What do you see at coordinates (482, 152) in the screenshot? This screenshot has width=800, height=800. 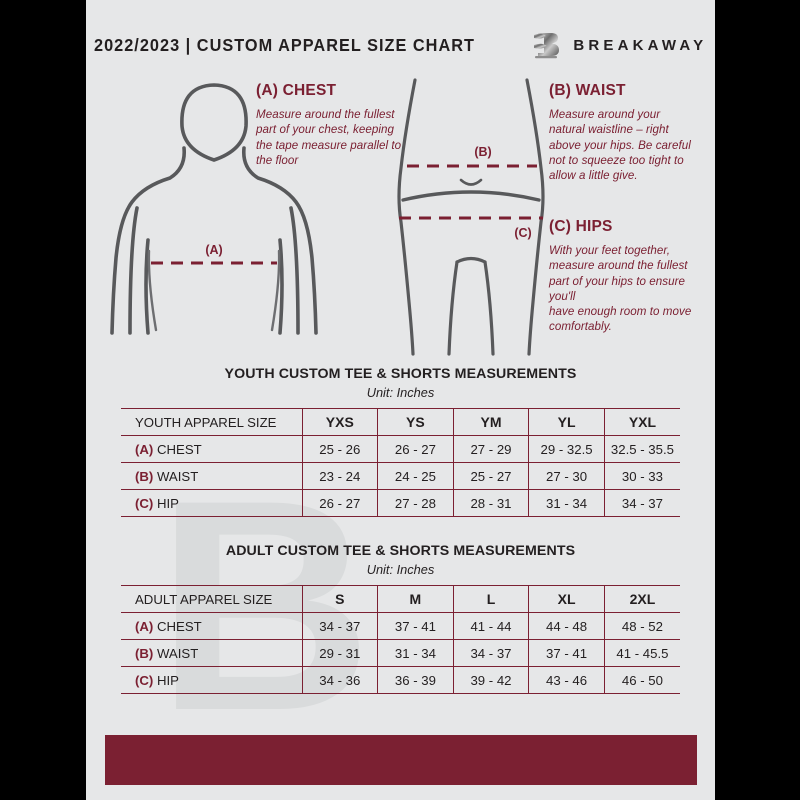 I see `waist-marker-label: (B)` at bounding box center [482, 152].